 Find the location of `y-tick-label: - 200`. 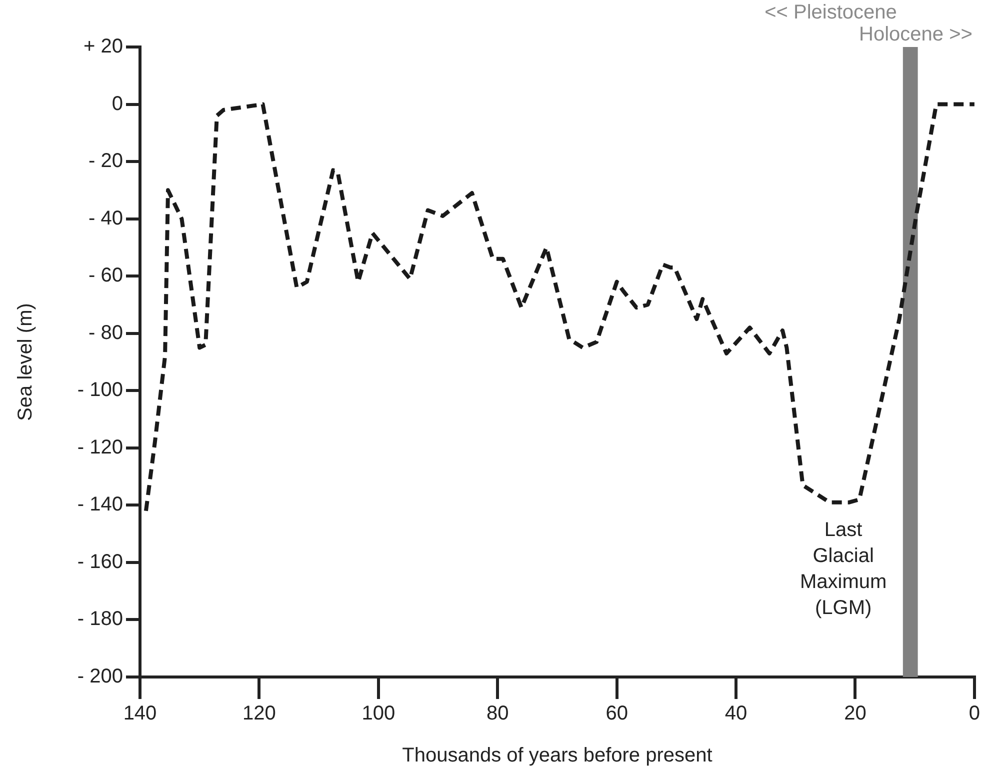

y-tick-label: - 200 is located at coordinates (100, 677).